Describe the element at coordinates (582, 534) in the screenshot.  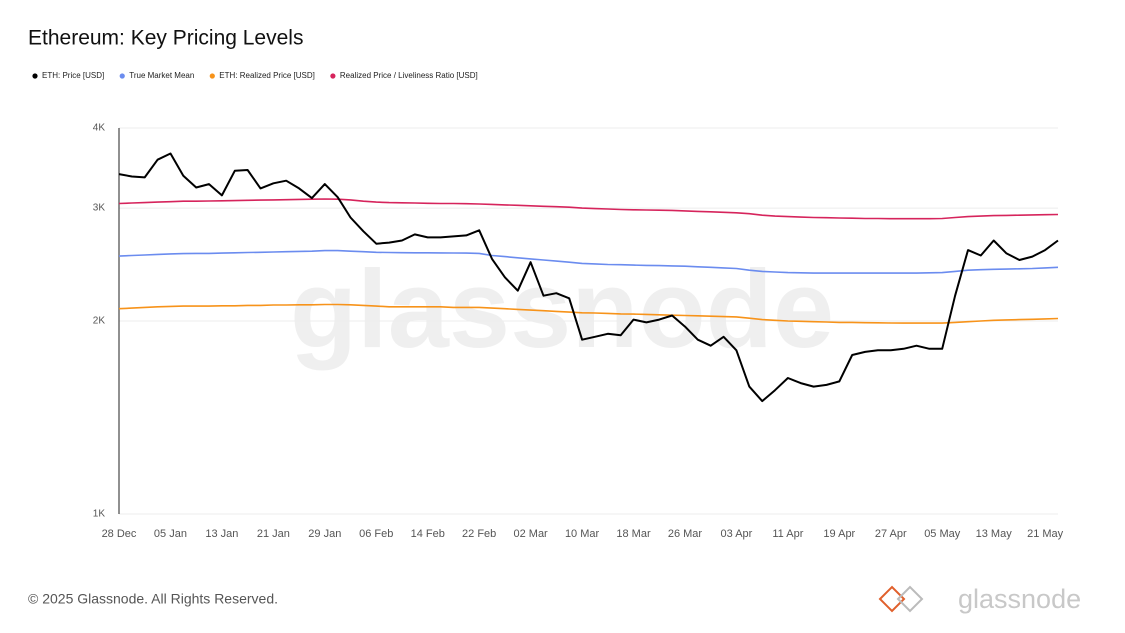
I see `x-tick-label: 10 Mar` at that location.